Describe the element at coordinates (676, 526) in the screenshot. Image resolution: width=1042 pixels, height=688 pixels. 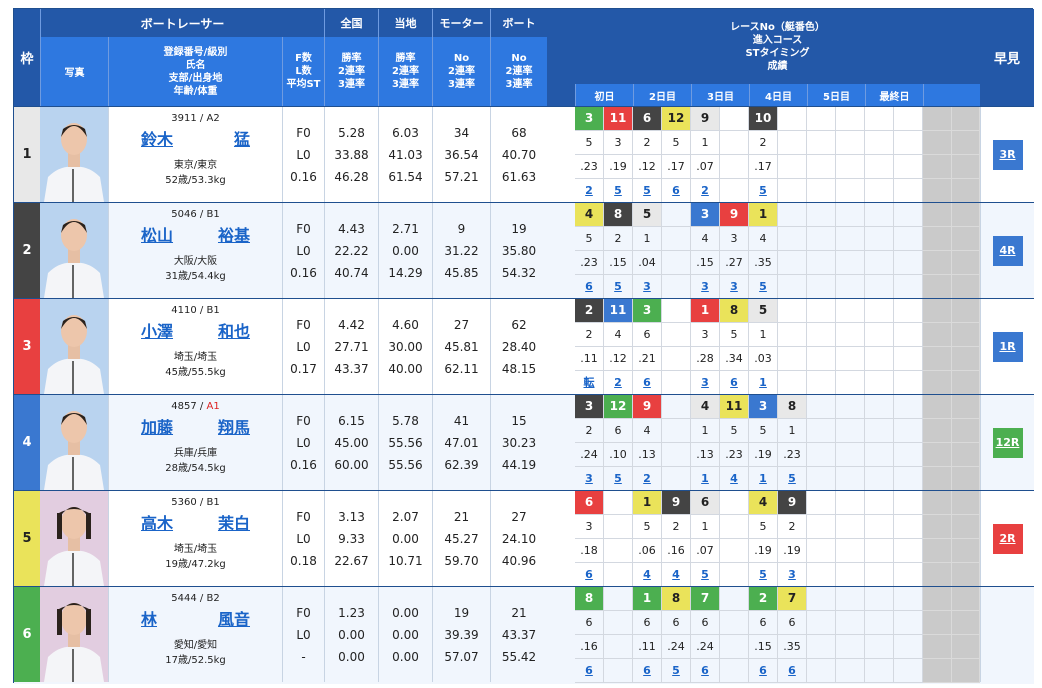
I see `entry-course: 2` at that location.